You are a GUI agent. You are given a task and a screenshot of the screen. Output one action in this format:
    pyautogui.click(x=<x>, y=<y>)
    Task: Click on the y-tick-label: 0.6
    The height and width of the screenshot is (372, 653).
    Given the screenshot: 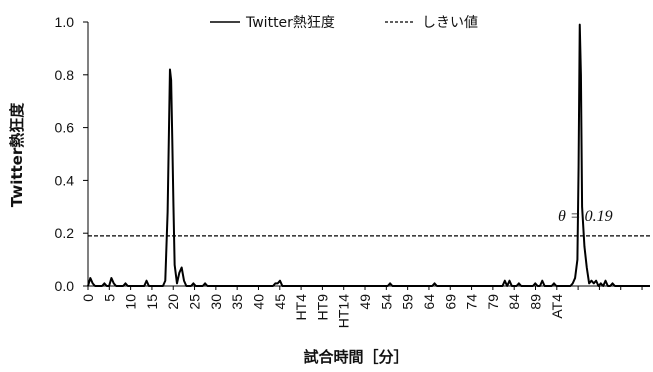 What is the action you would take?
    pyautogui.click(x=65, y=128)
    